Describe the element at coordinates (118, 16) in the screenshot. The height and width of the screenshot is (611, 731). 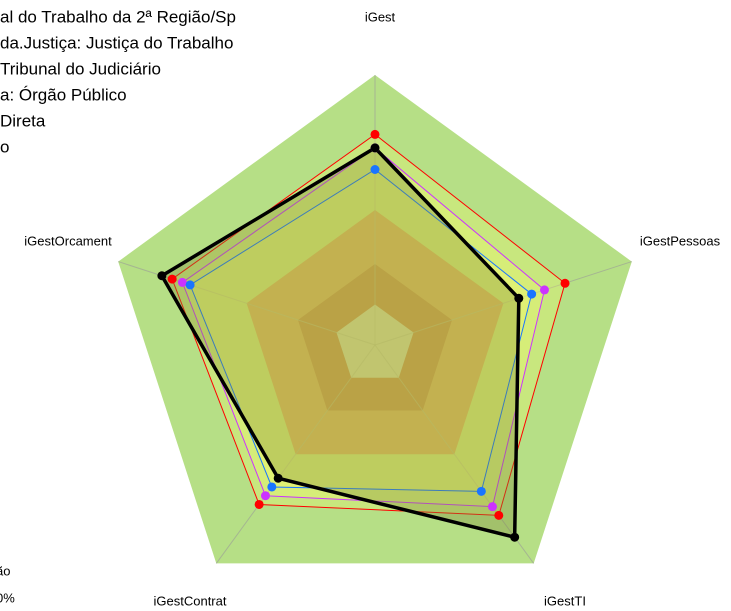
I see `annotation: al do Trabalho da 2ª Região/Sp` at that location.